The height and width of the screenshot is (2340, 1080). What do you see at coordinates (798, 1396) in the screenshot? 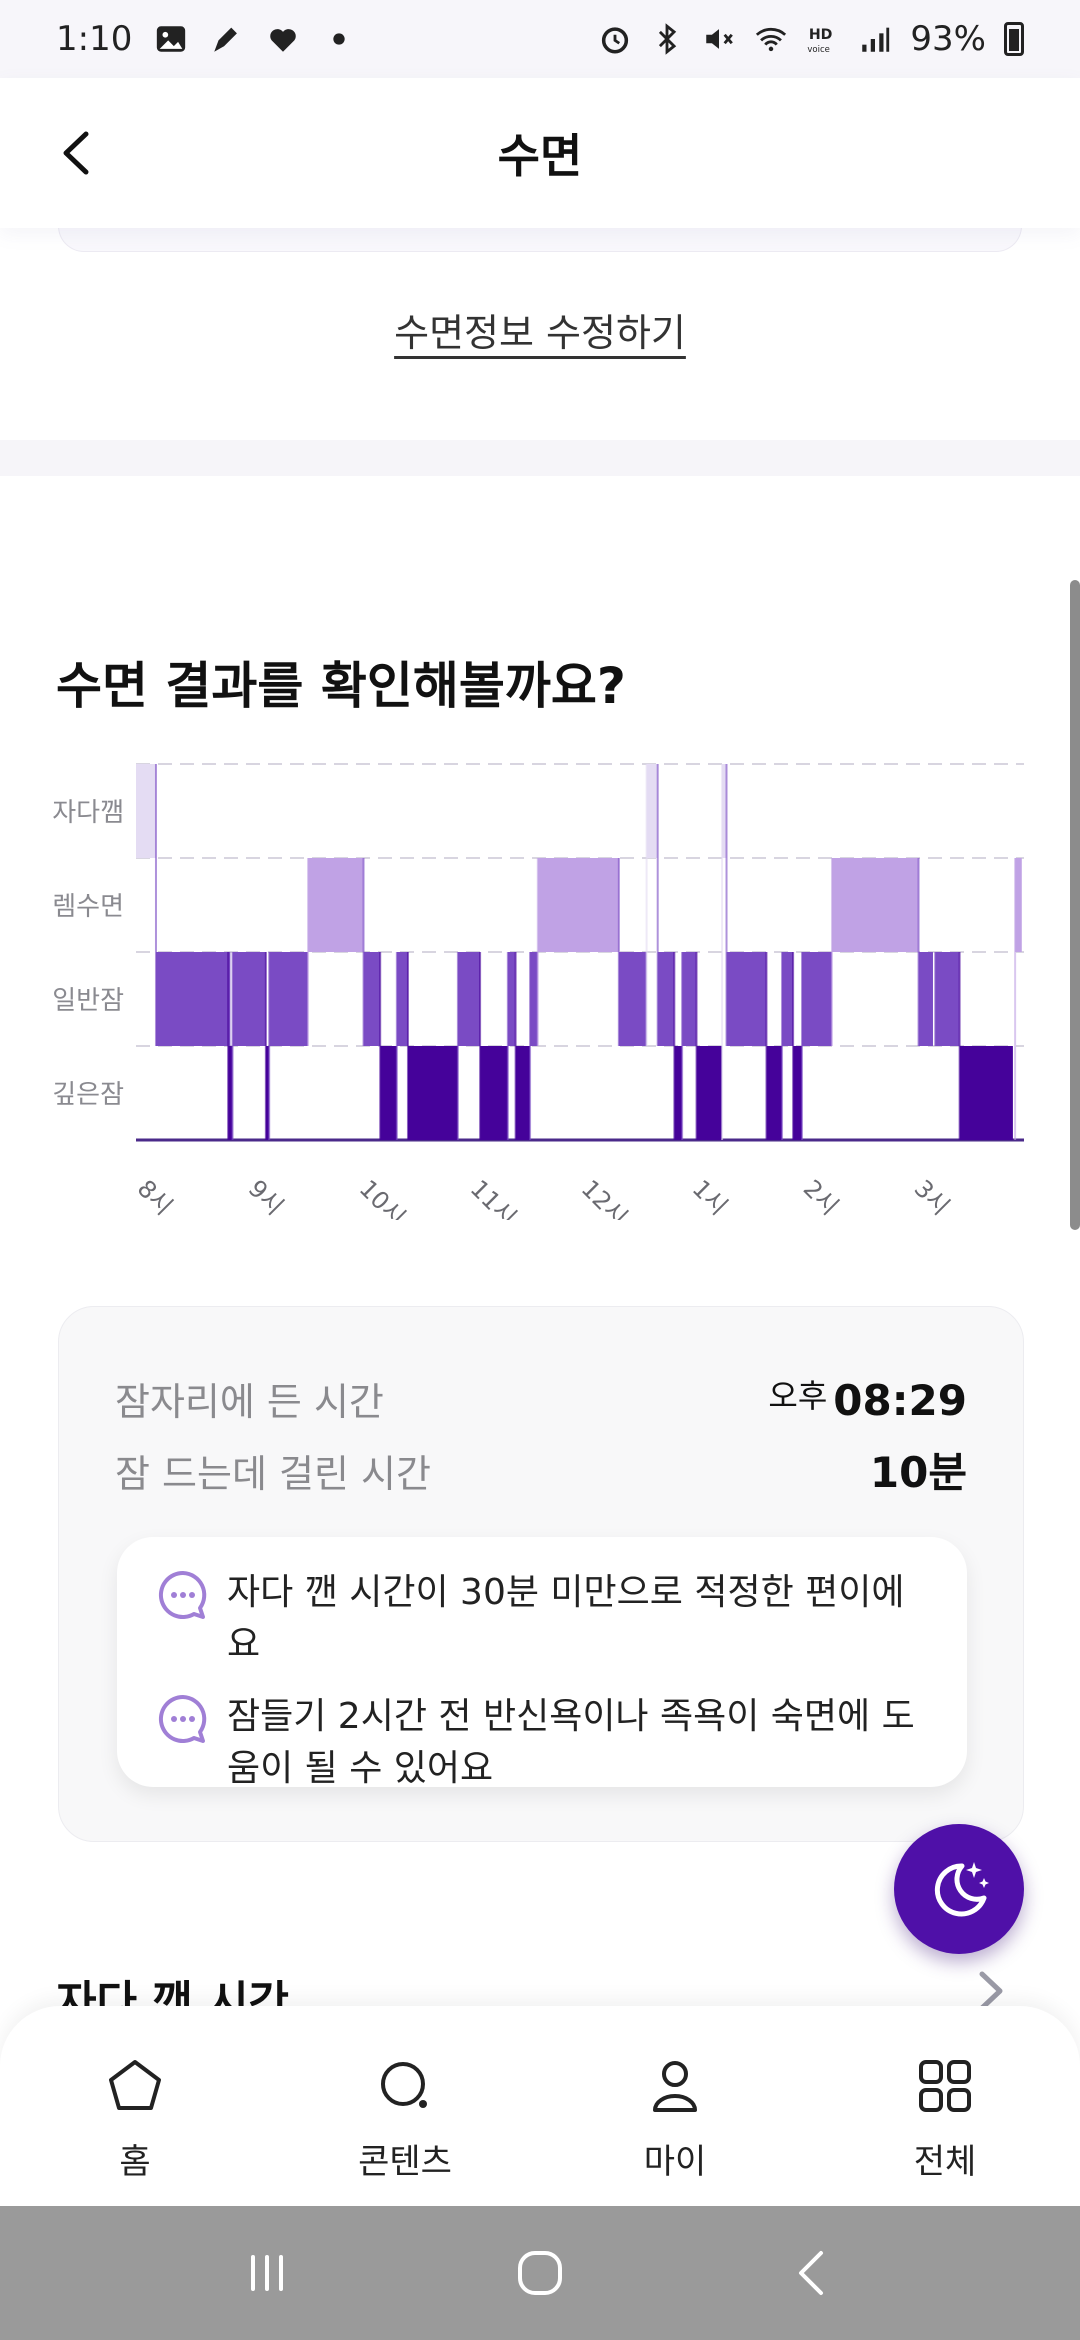
I see `bedtime-ampm: 오후` at bounding box center [798, 1396].